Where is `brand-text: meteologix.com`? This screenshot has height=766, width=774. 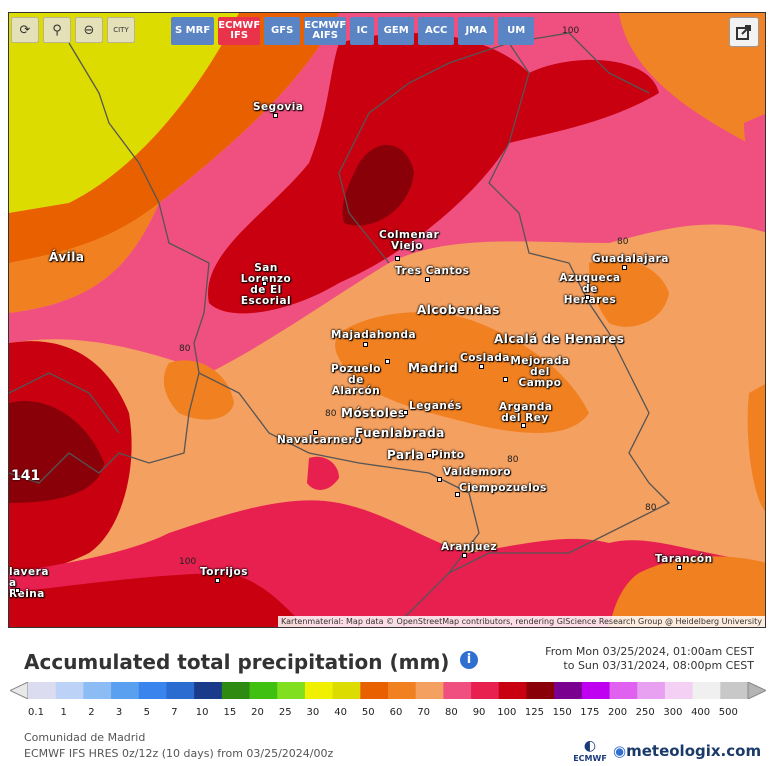
brand-text: meteologix.com is located at coordinates (694, 751).